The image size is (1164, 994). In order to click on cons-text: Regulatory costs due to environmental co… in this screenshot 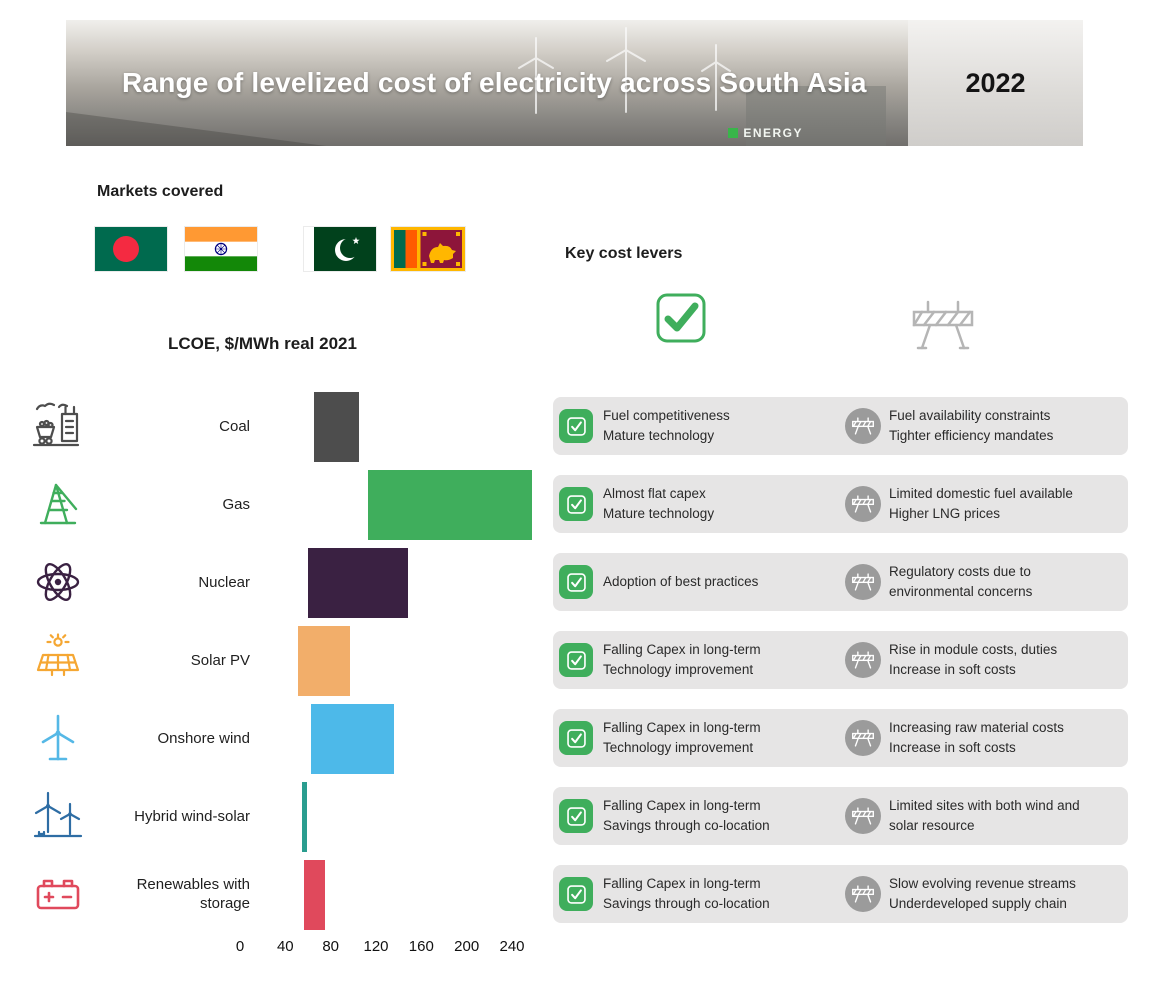, I will do `click(961, 581)`.